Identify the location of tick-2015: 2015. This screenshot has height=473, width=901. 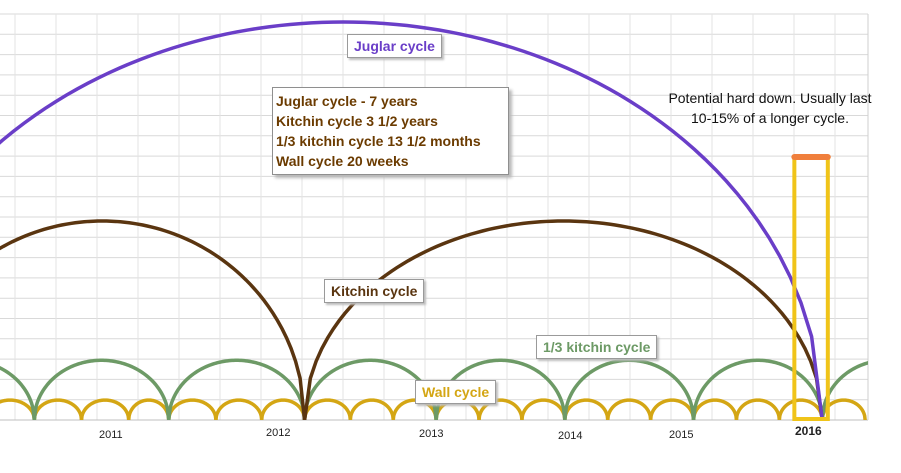
(681, 435).